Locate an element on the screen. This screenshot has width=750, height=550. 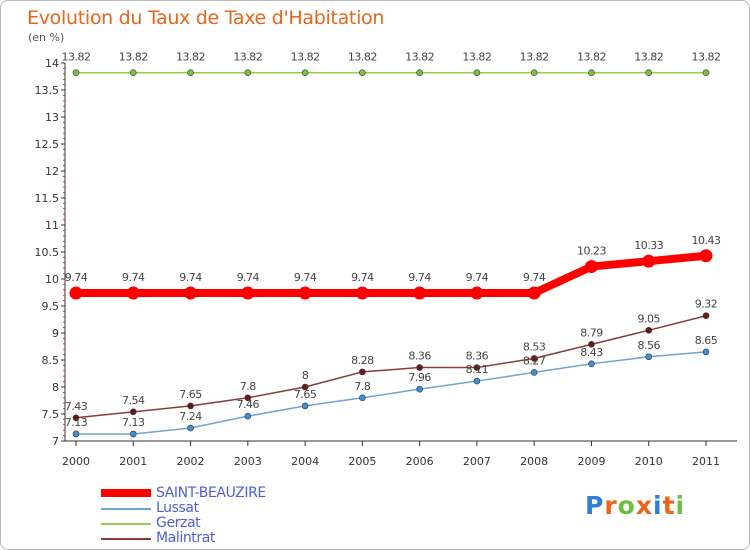
logo-letter: o is located at coordinates (626, 505).